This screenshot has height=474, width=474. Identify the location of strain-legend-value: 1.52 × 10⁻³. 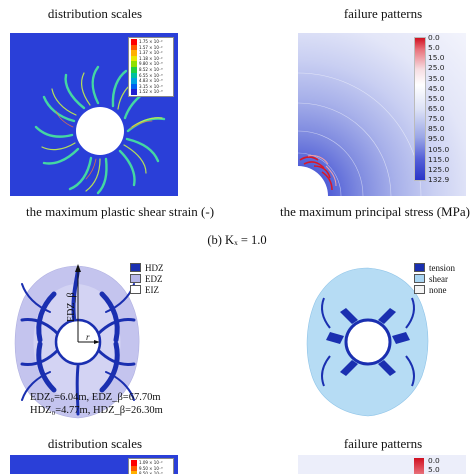
(151, 92).